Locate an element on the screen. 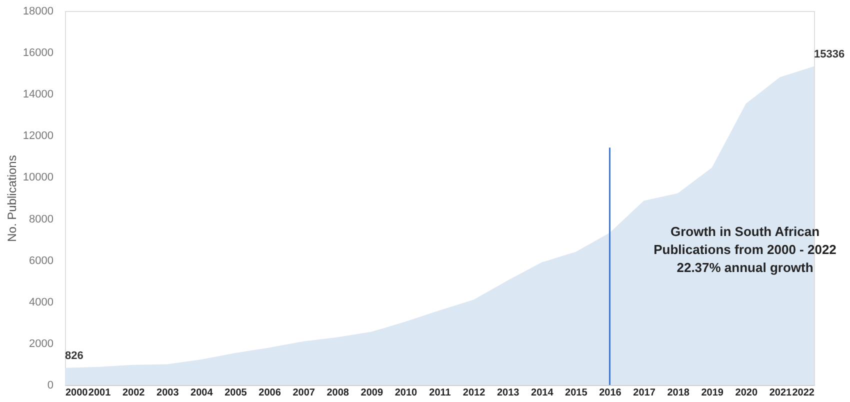 Image resolution: width=850 pixels, height=402 pixels. x-tick-label: 2009 is located at coordinates (372, 393).